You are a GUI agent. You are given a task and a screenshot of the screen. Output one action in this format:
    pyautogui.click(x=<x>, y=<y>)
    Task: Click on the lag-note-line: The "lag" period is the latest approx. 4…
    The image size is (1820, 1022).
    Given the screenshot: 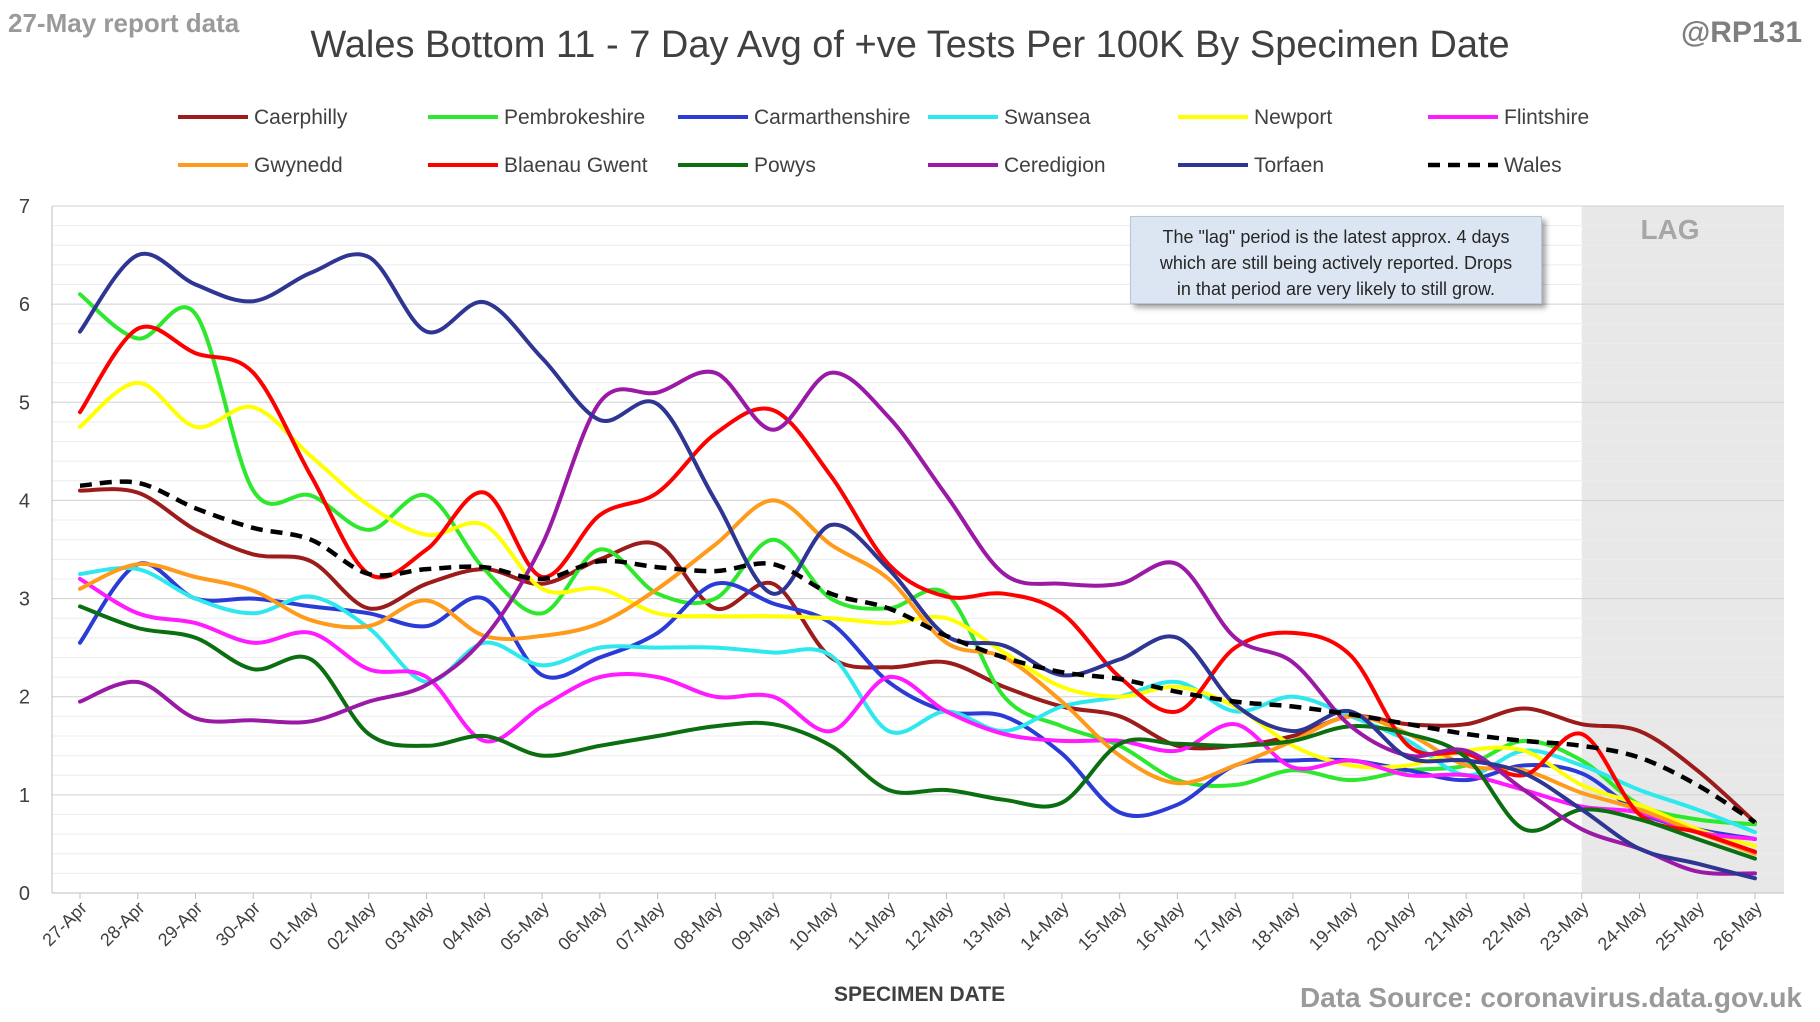 What is the action you would take?
    pyautogui.click(x=1336, y=237)
    